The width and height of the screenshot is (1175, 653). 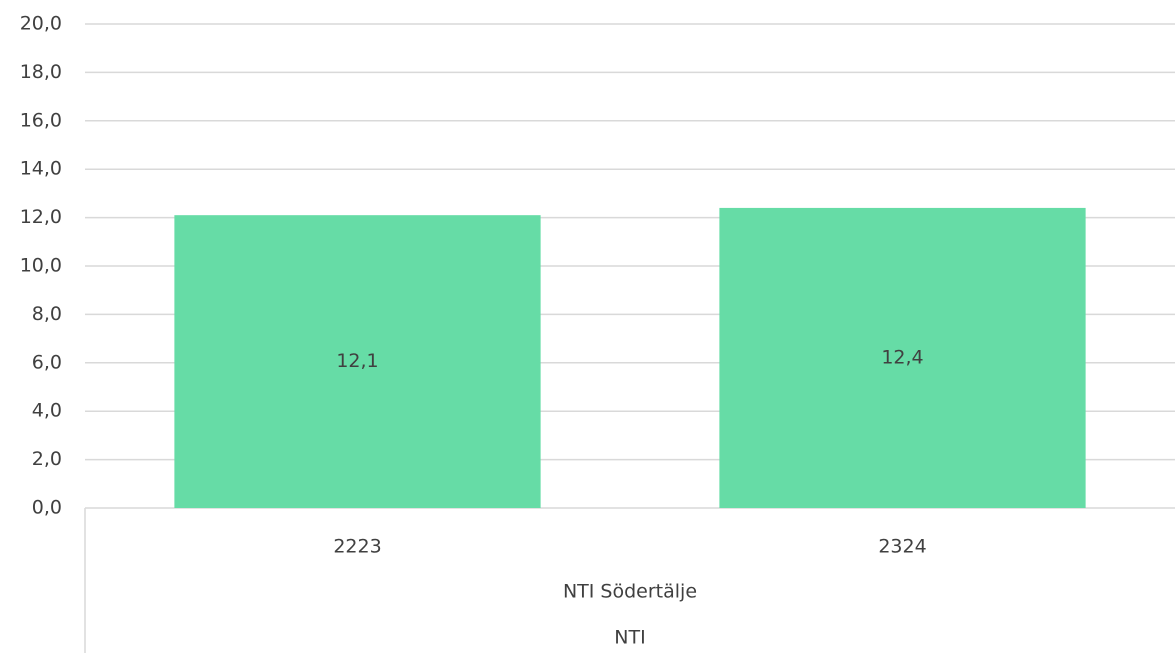 What do you see at coordinates (629, 638) in the screenshot?
I see `x-group-label: NTI` at bounding box center [629, 638].